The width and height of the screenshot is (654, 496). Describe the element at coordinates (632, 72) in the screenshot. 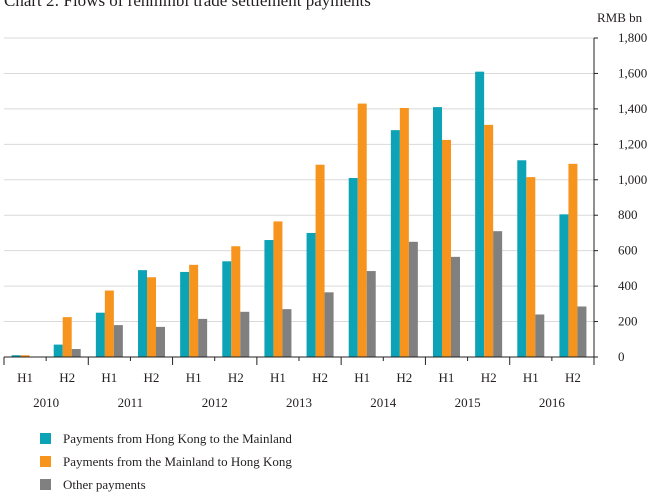

I see `y-tick-label: 1,600` at that location.